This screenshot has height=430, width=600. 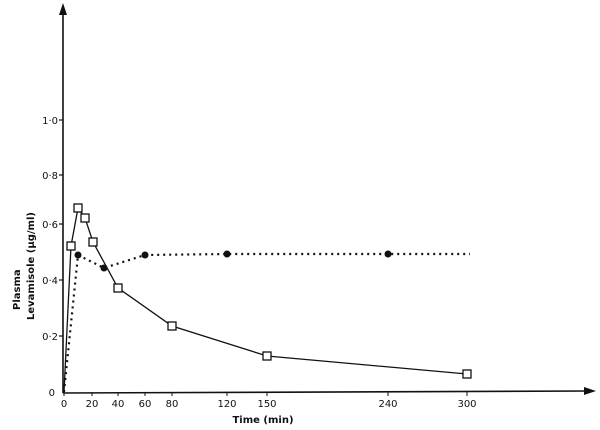 What do you see at coordinates (50, 121) in the screenshot?
I see `y-tick-label: 1·0` at bounding box center [50, 121].